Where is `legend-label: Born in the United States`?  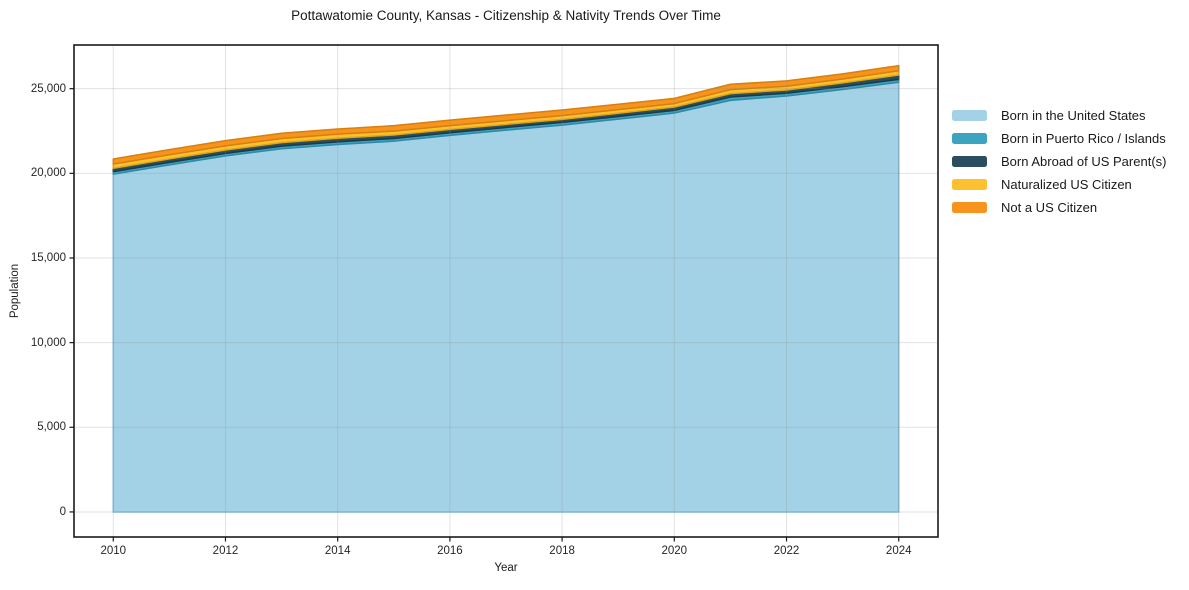 legend-label: Born in the United States is located at coordinates (1073, 115).